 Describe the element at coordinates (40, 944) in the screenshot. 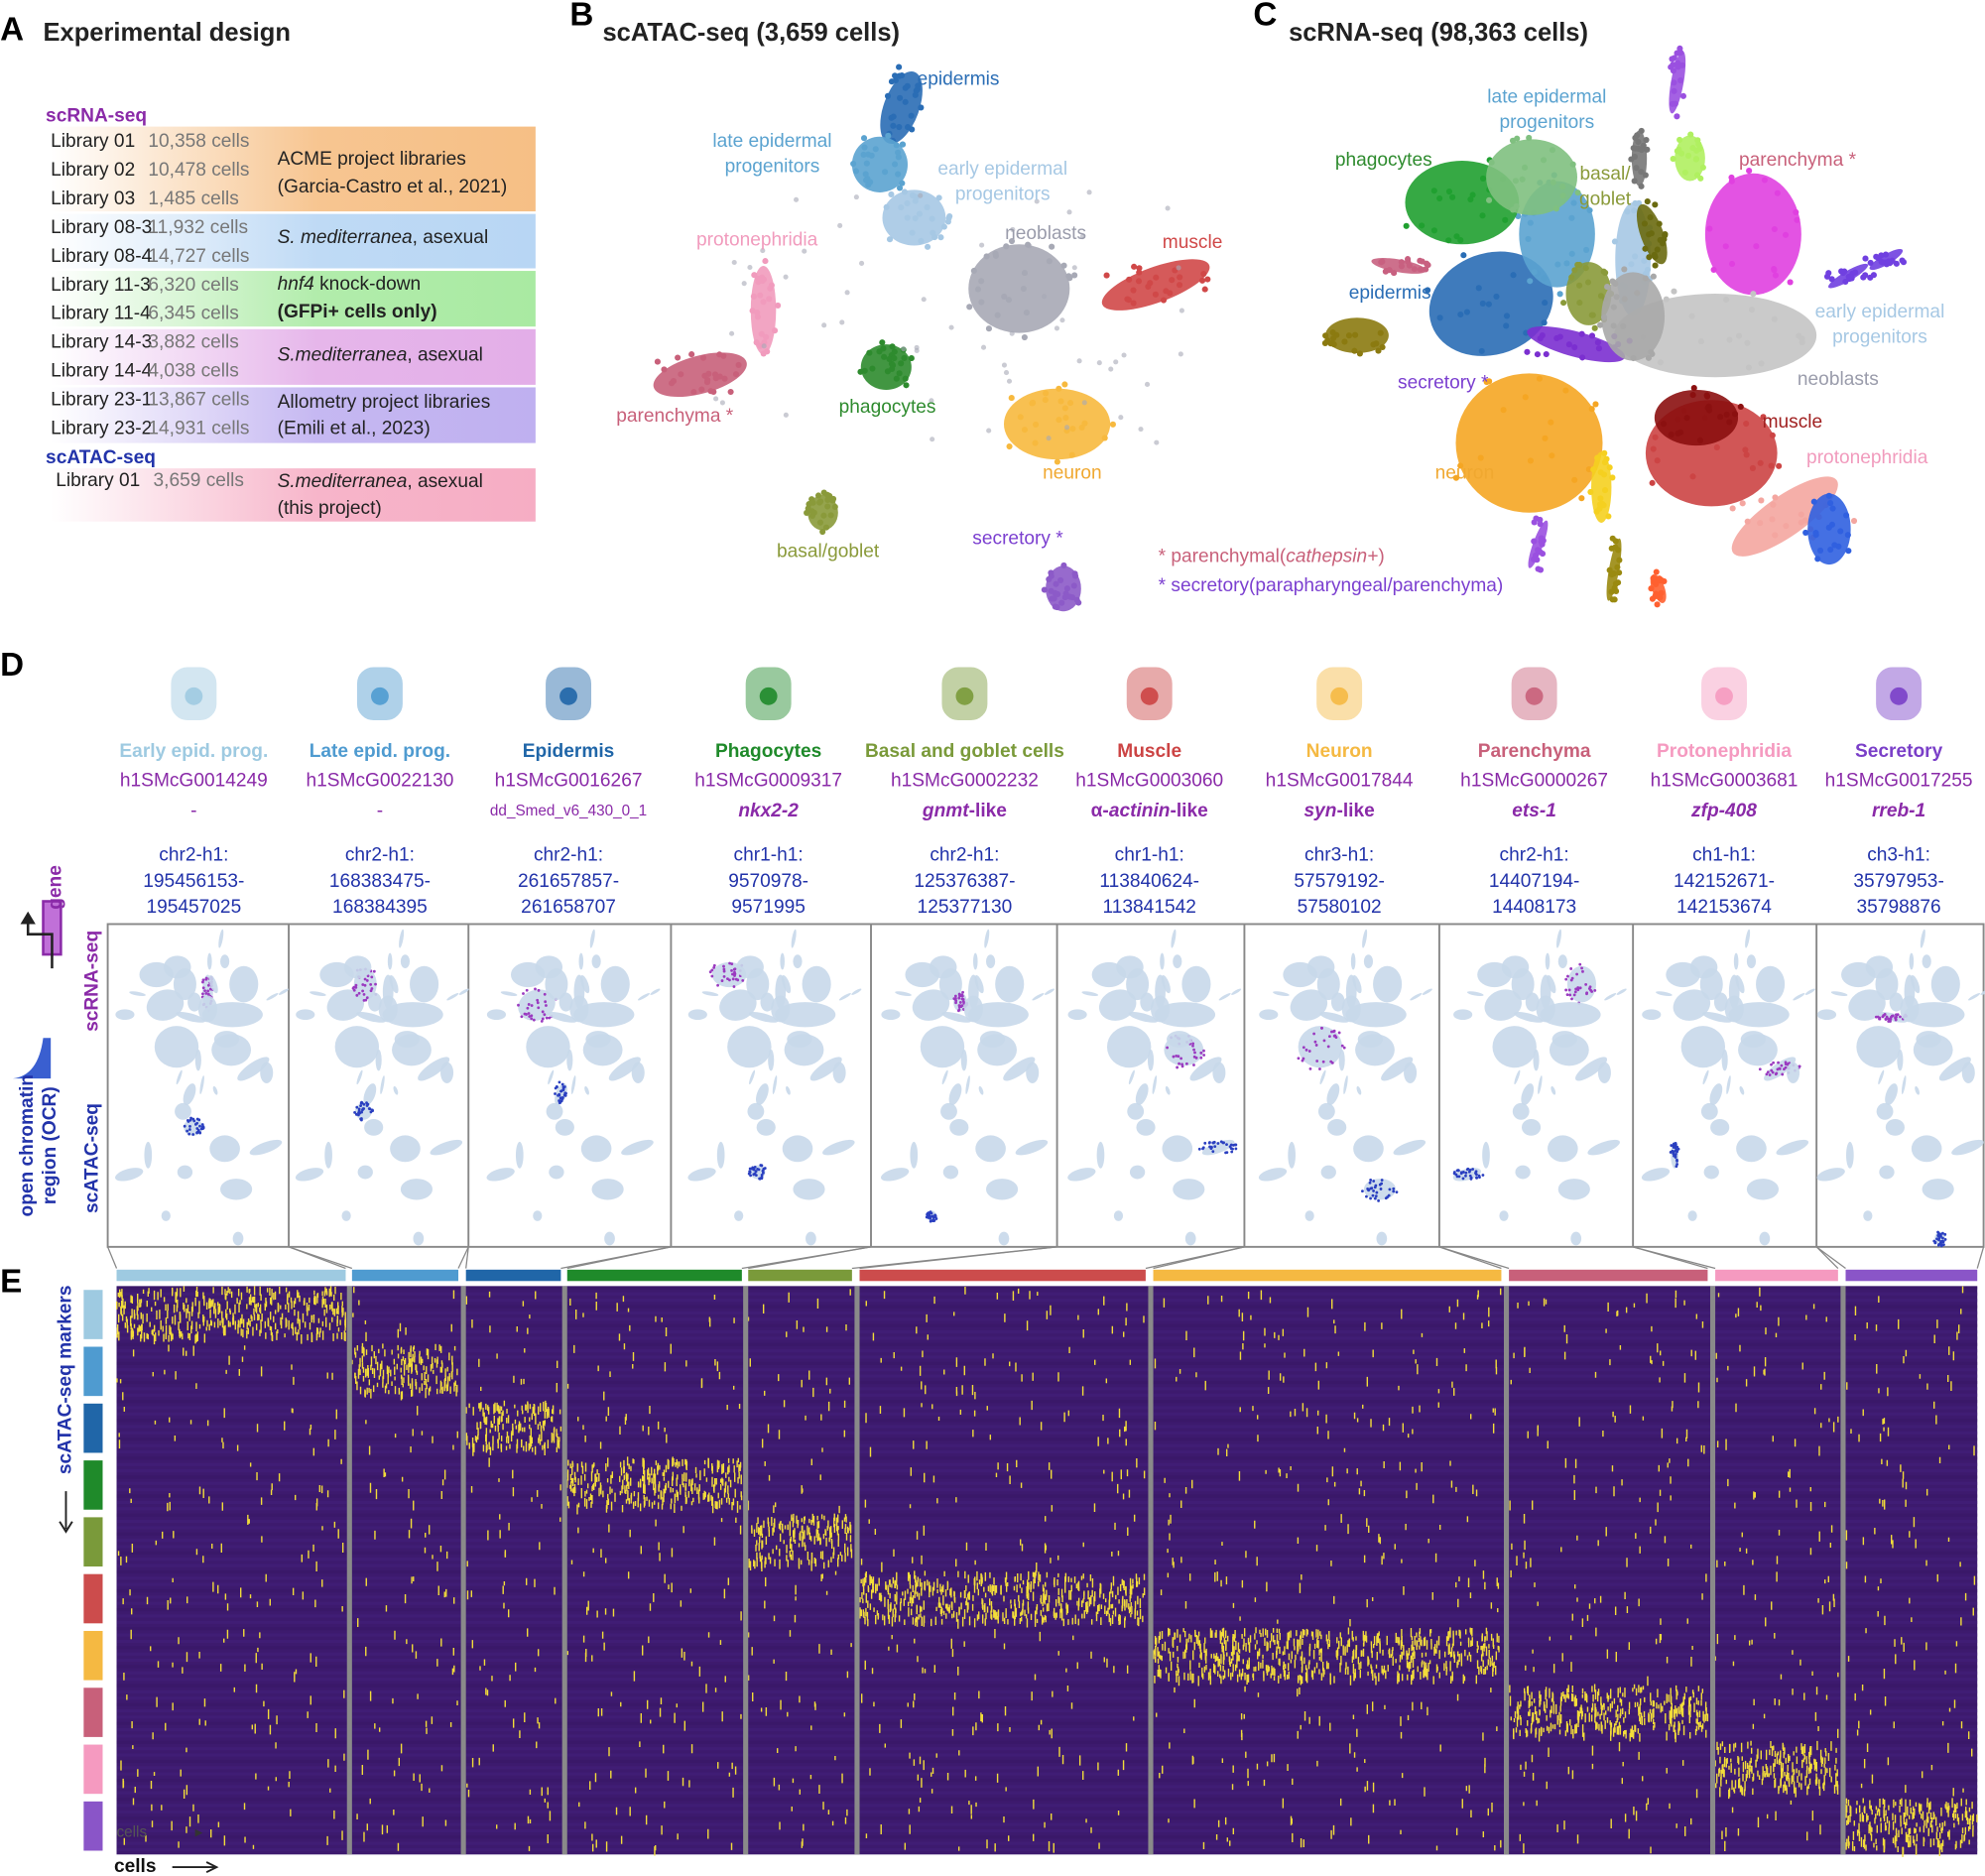

I see `promoter-arrow` at that location.